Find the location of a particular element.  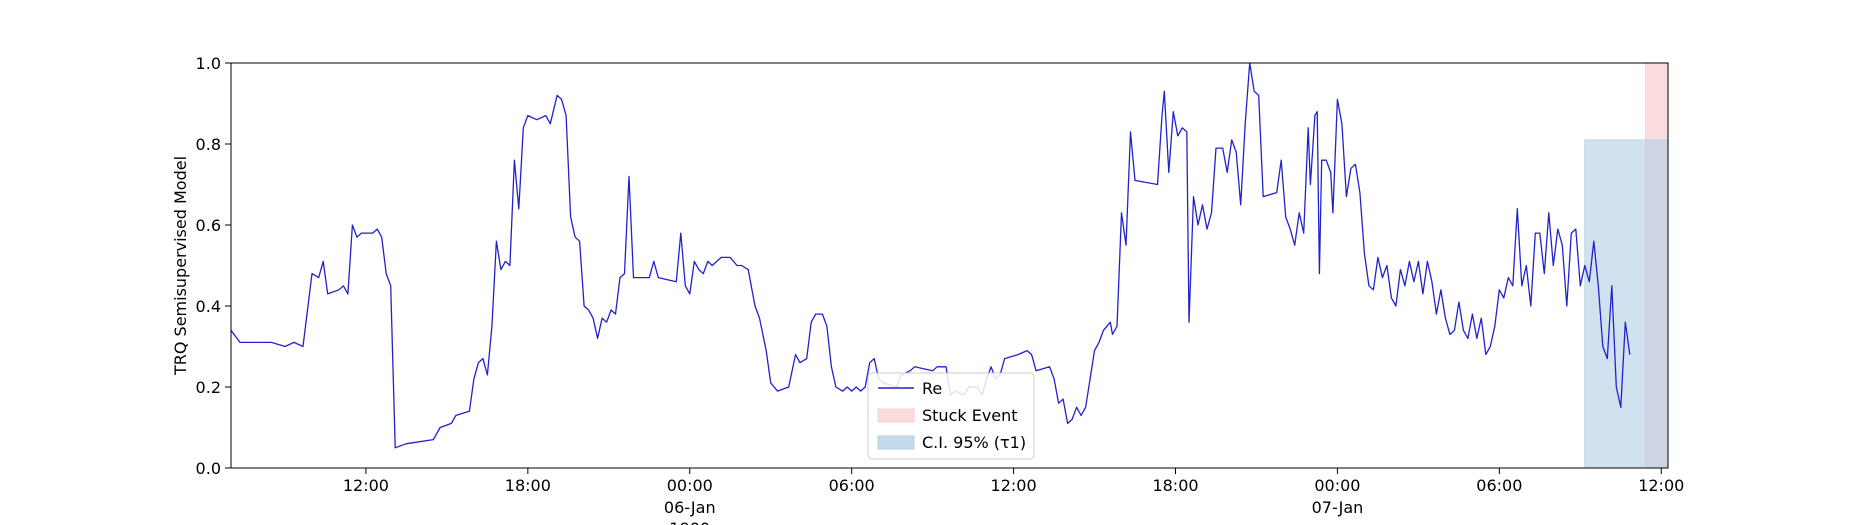

y-tick-label: 0.8 is located at coordinates (208, 144).